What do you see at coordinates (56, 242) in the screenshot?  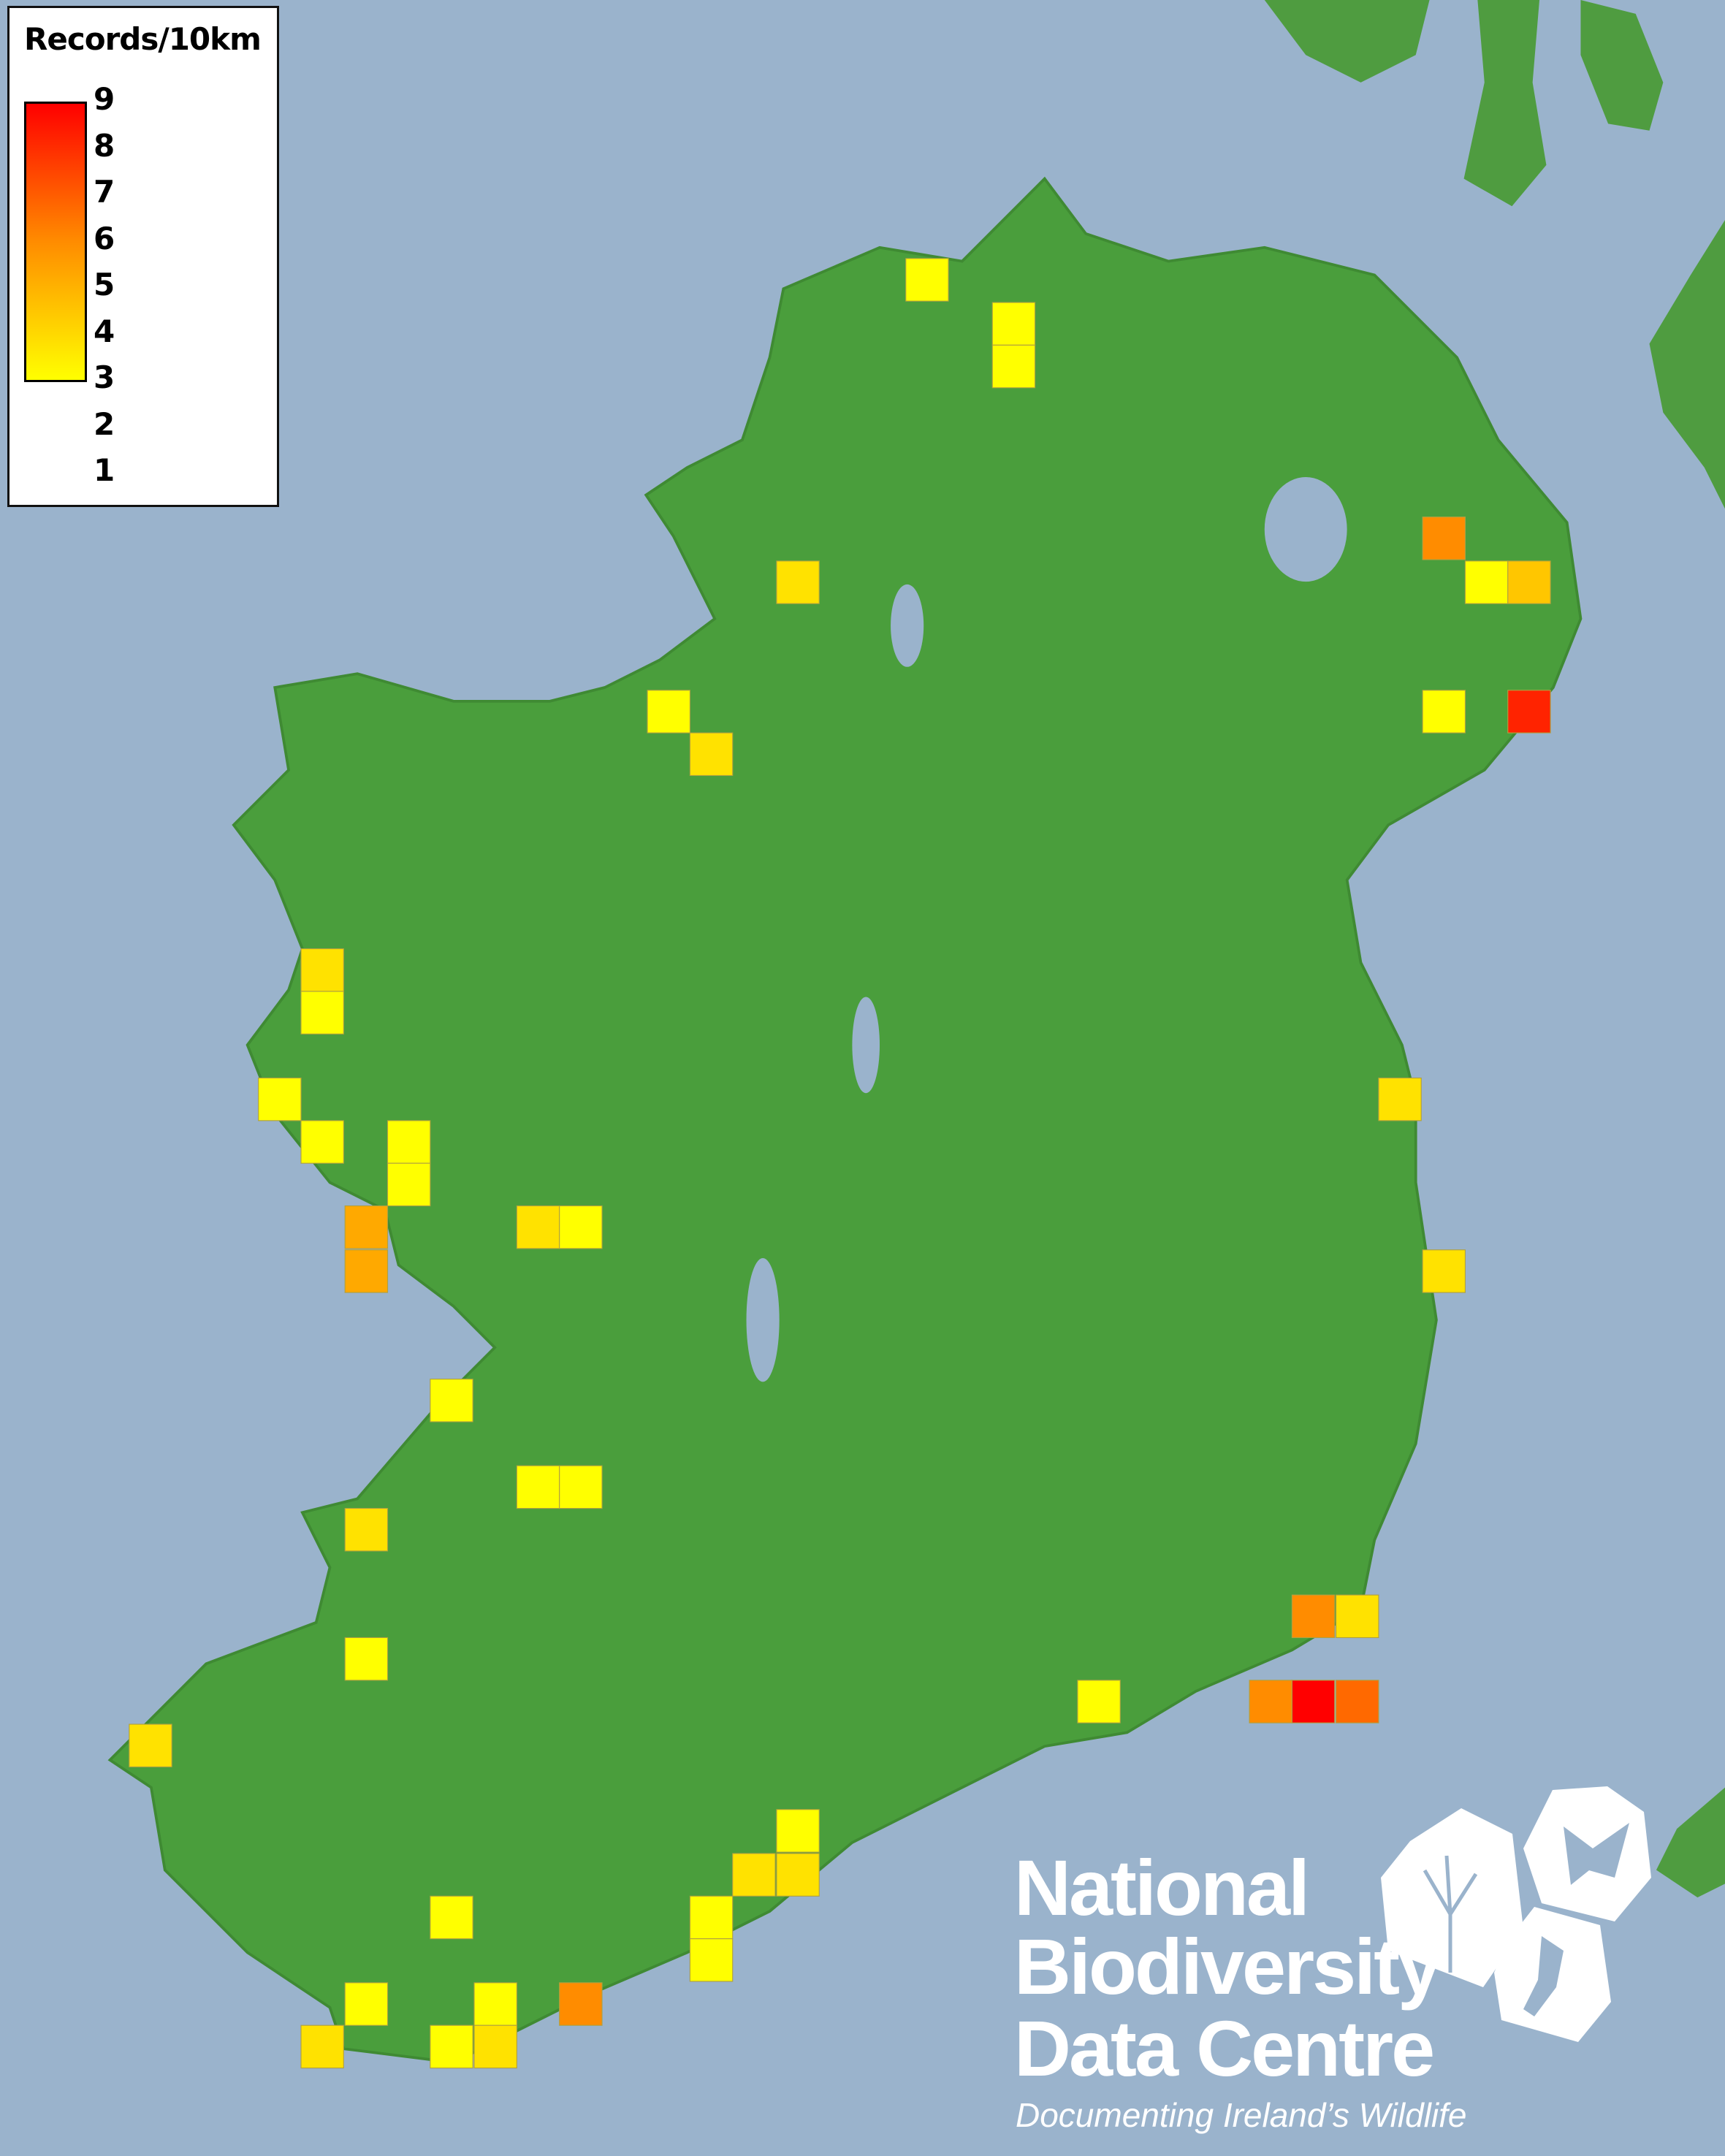 I see `color-ramp` at bounding box center [56, 242].